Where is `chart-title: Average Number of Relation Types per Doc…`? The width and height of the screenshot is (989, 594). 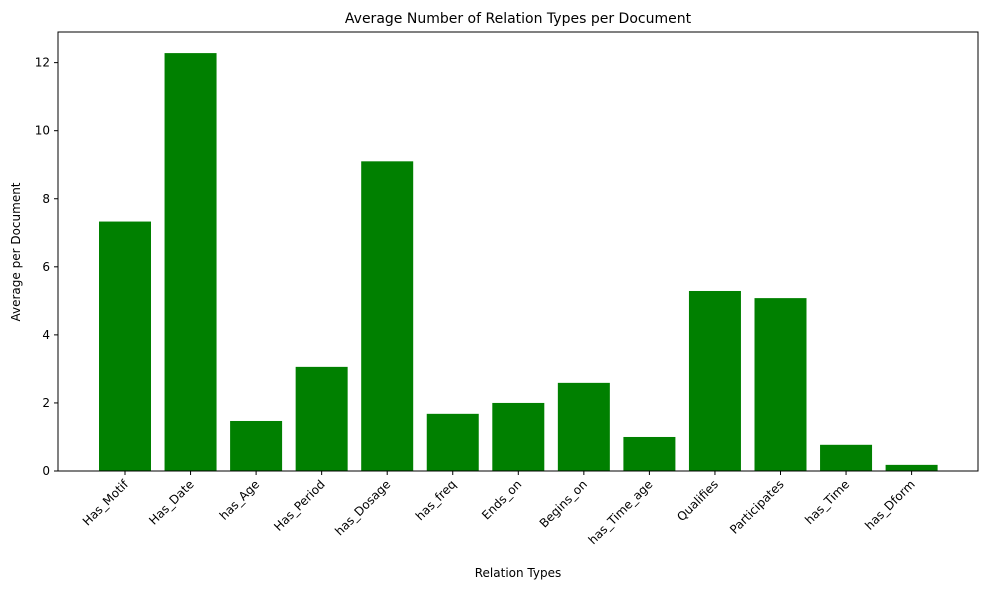 chart-title: Average Number of Relation Types per Doc… is located at coordinates (518, 19).